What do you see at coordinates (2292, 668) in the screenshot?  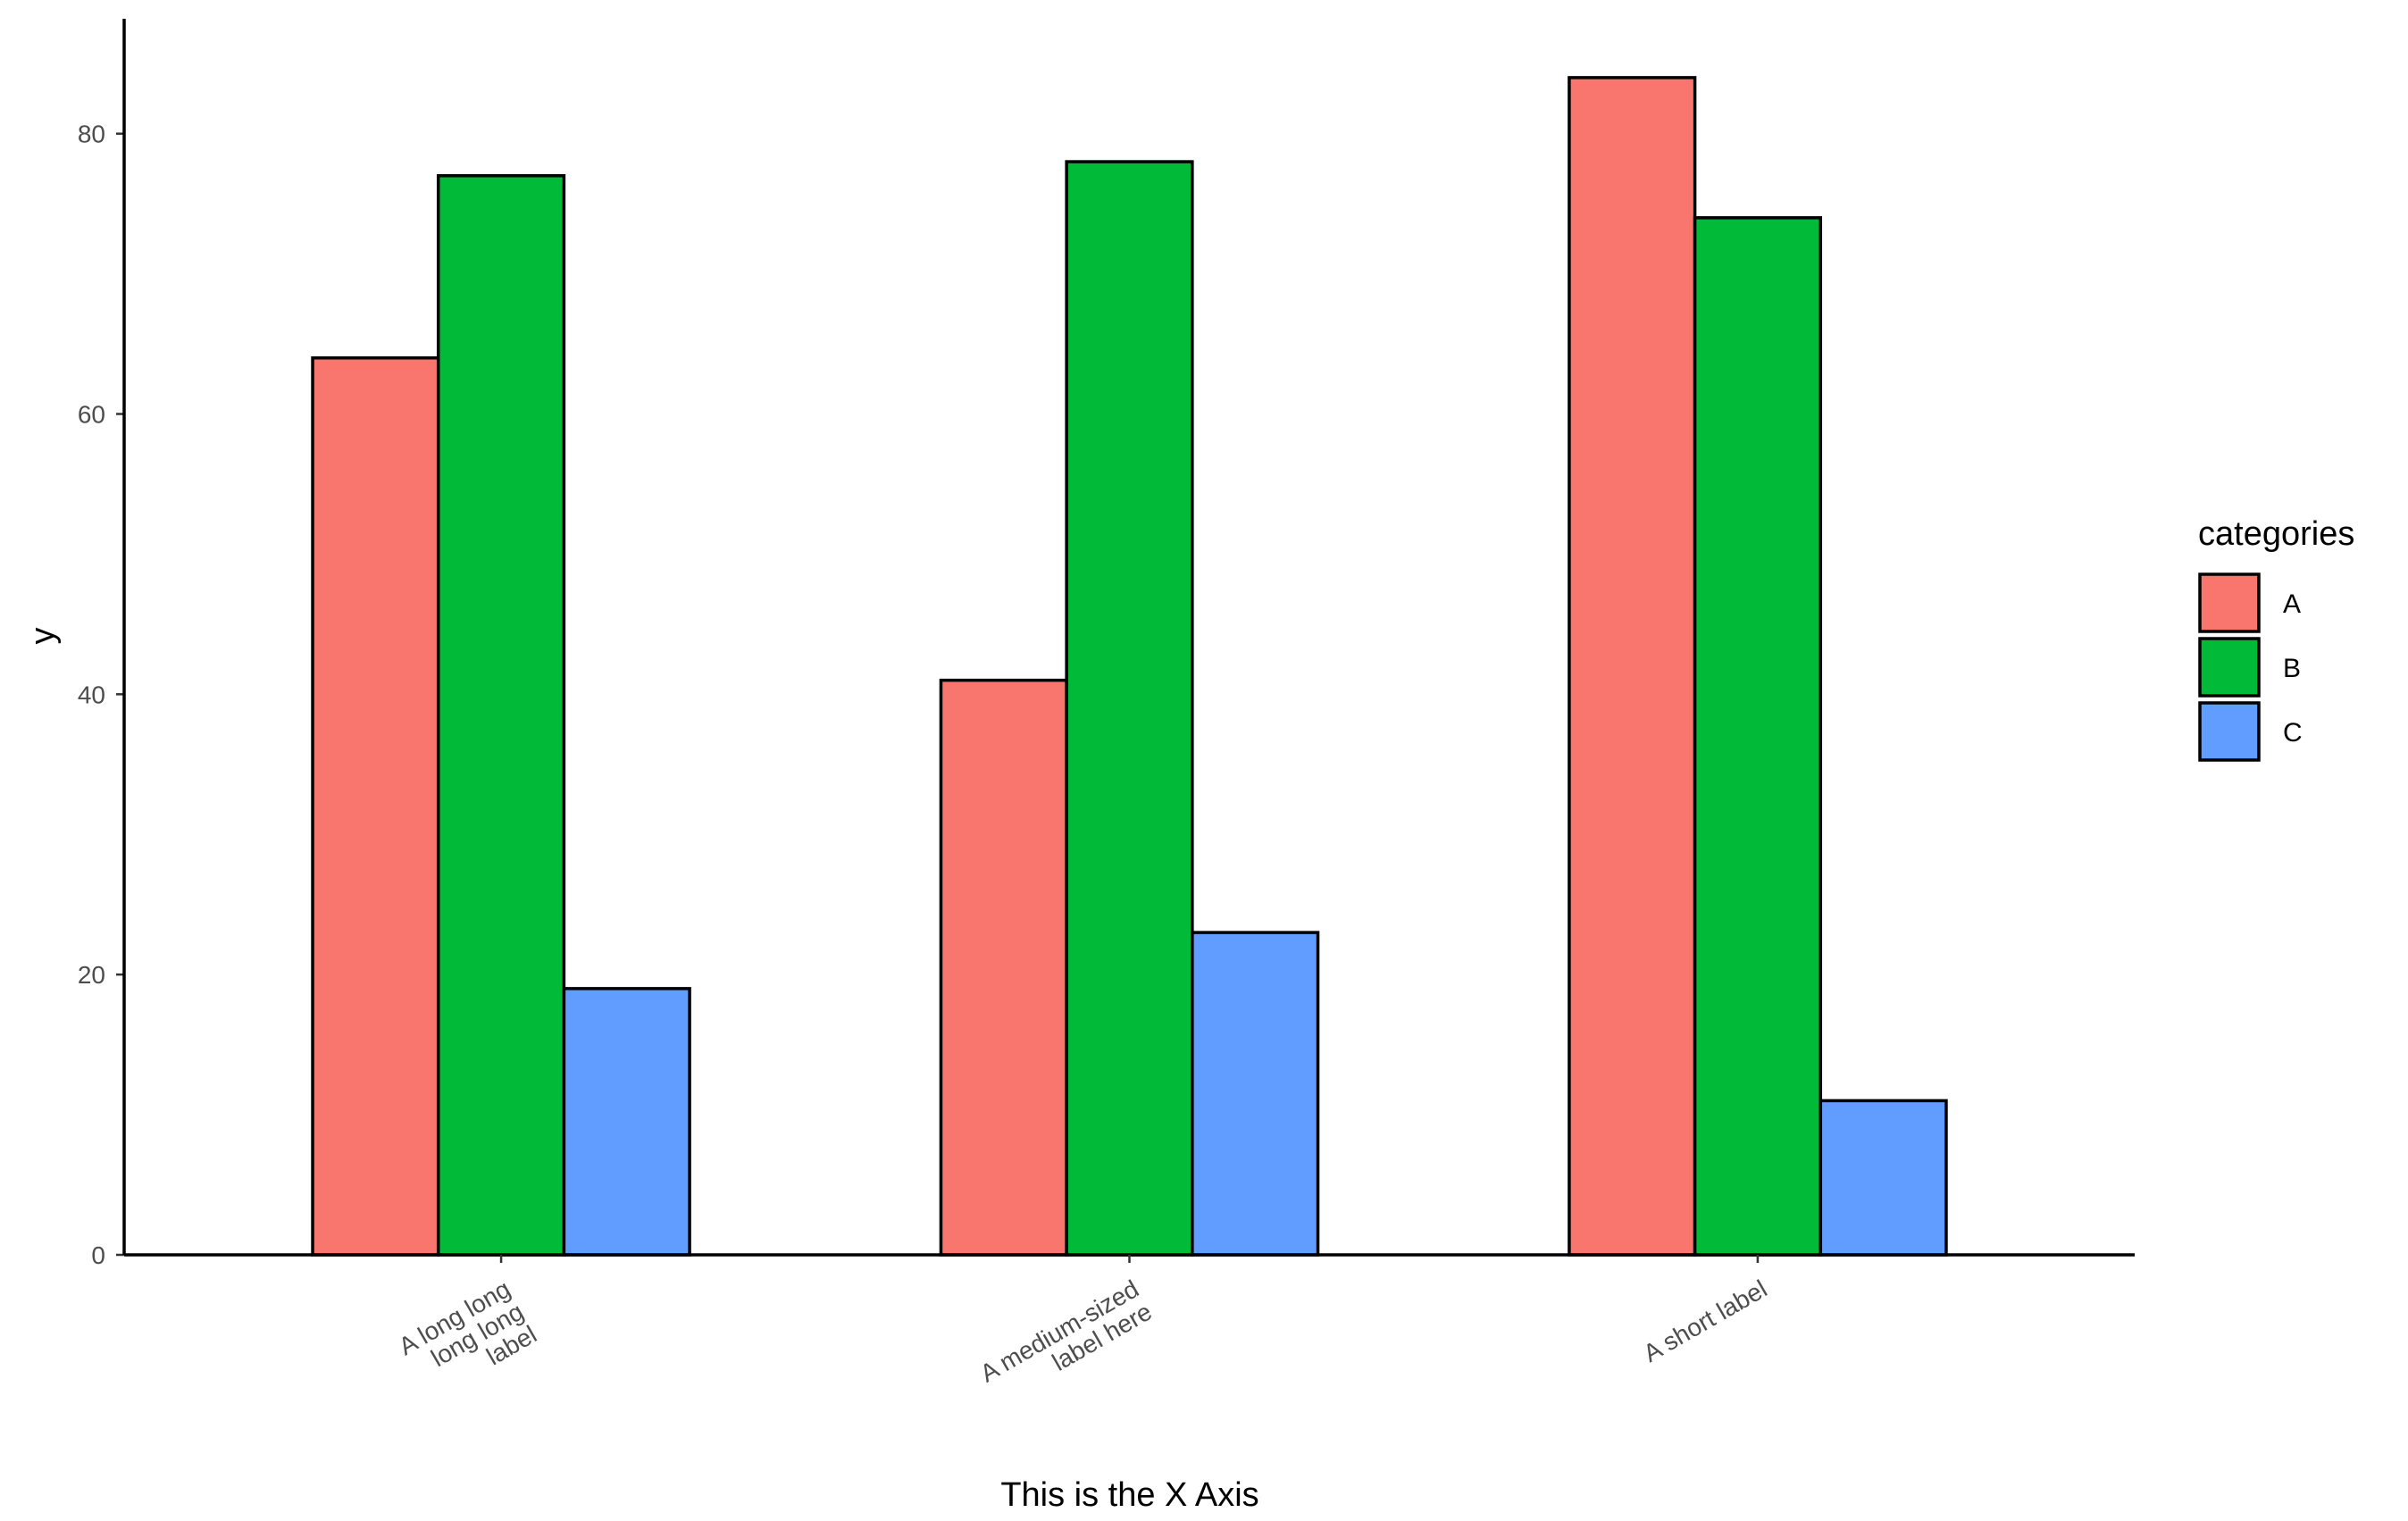 I see `legend-label: B` at bounding box center [2292, 668].